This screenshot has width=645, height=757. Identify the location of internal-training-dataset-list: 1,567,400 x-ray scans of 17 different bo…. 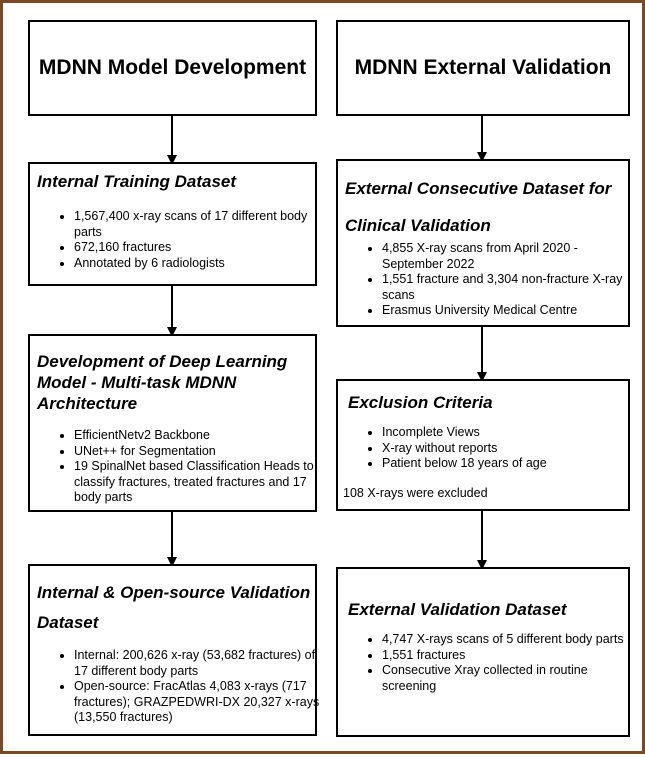
(183, 240).